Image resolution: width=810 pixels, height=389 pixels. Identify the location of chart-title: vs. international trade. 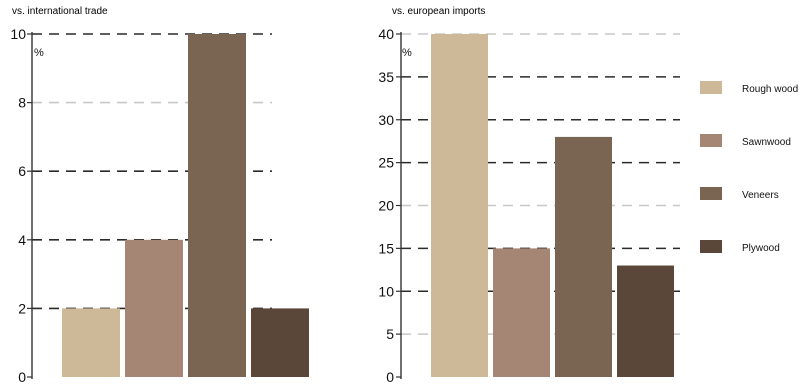
(60, 11).